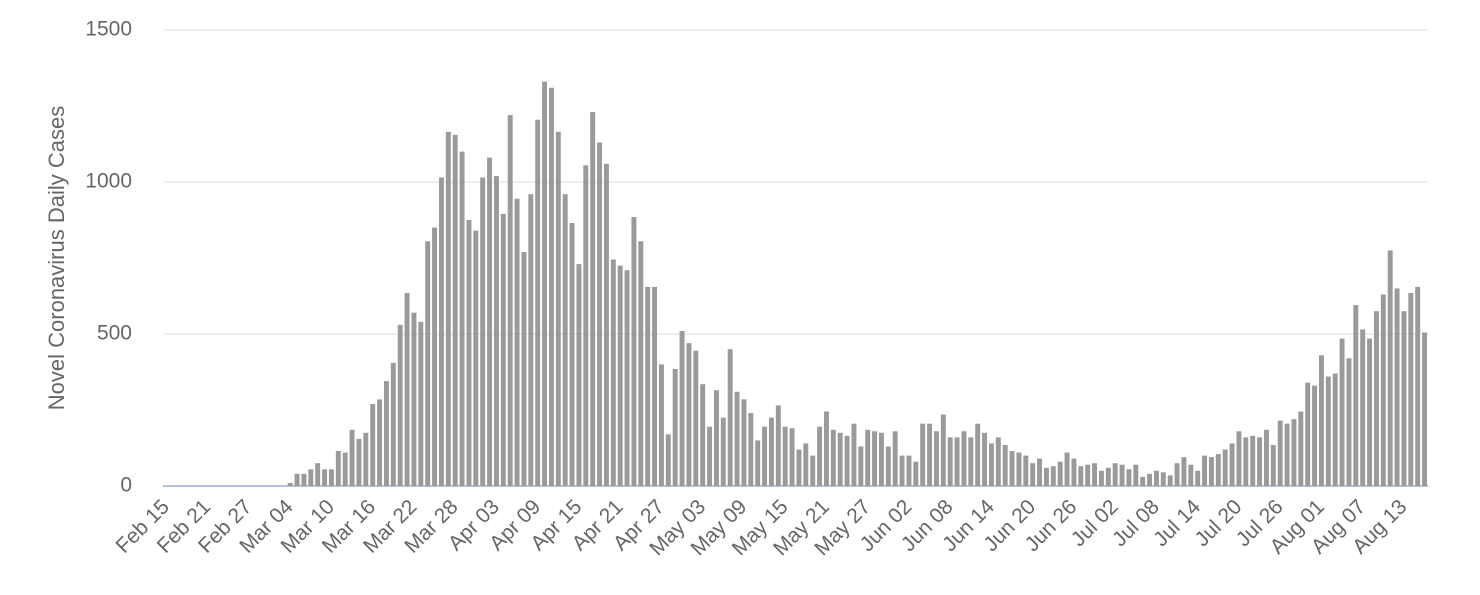 This screenshot has height=595, width=1480. What do you see at coordinates (126, 485) in the screenshot?
I see `y-tick-label: 0` at bounding box center [126, 485].